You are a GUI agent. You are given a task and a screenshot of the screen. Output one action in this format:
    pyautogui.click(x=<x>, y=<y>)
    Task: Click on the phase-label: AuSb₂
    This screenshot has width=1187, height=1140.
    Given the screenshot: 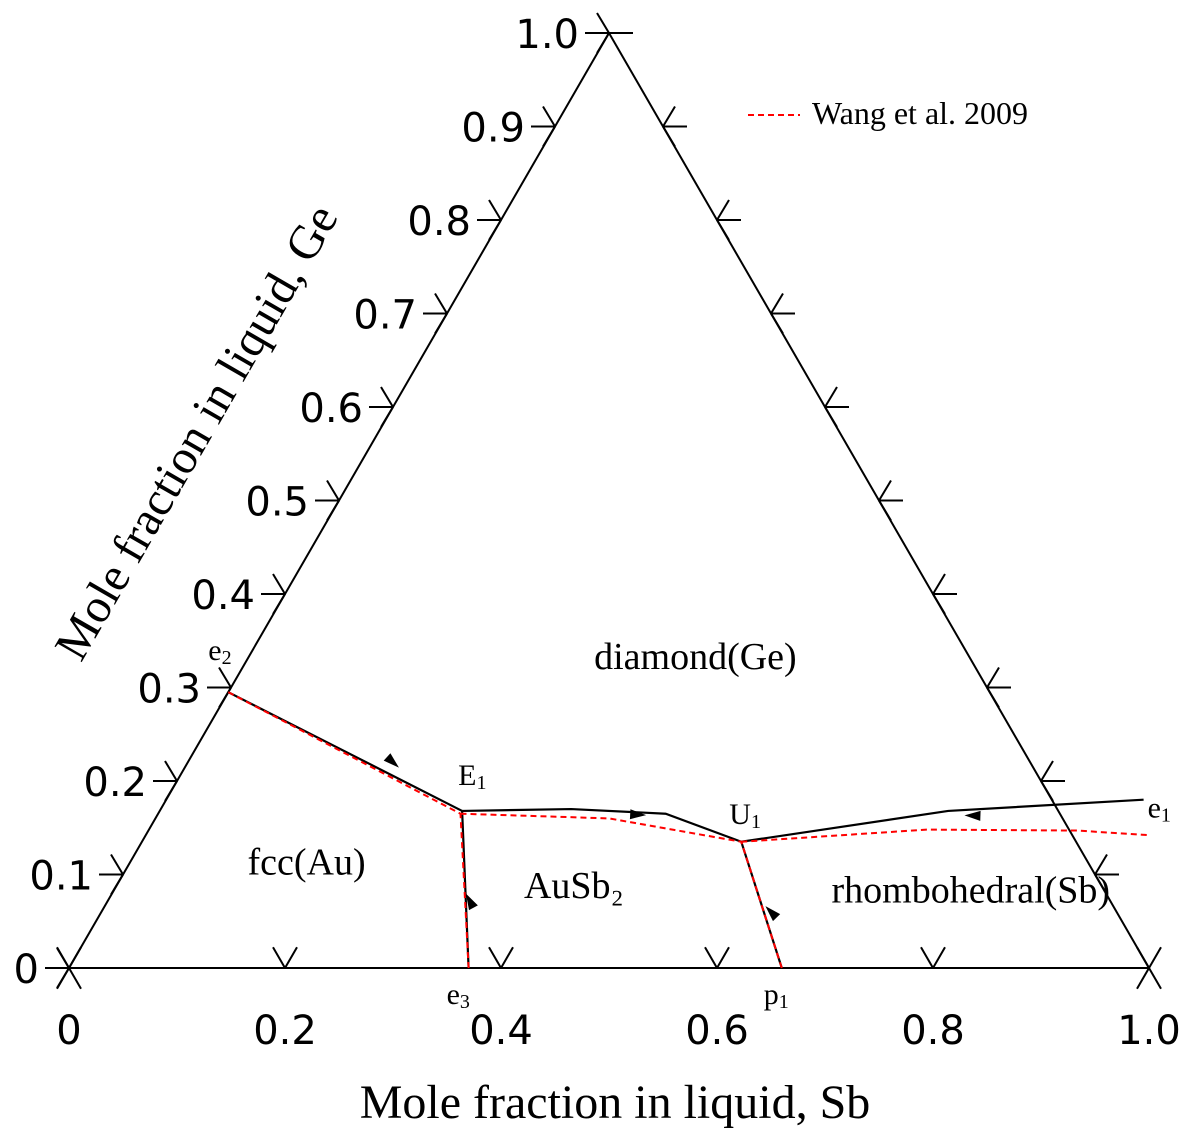 What is the action you would take?
    pyautogui.click(x=574, y=886)
    